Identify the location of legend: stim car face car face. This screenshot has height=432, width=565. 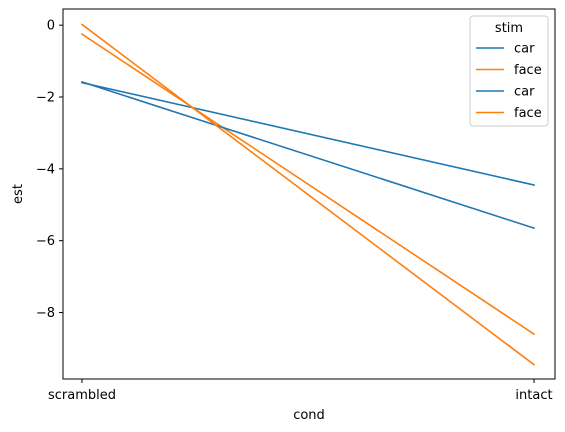
(509, 71).